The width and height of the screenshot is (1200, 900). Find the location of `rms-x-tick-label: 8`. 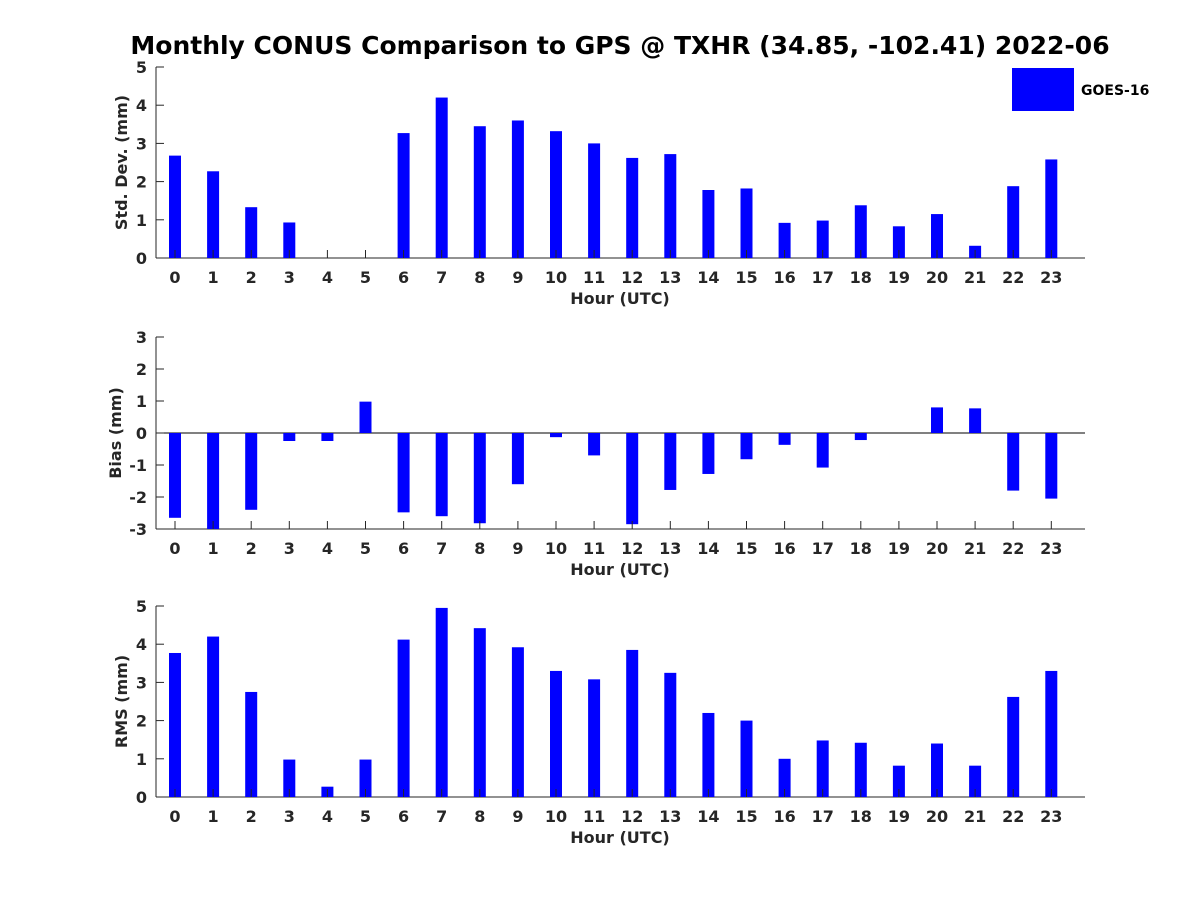

rms-x-tick-label: 8 is located at coordinates (479, 816).